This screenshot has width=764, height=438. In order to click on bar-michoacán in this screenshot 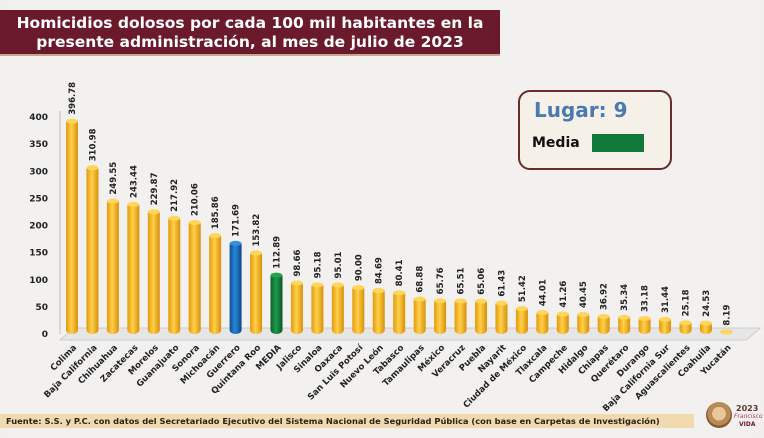, I will do `click(215, 283)`.